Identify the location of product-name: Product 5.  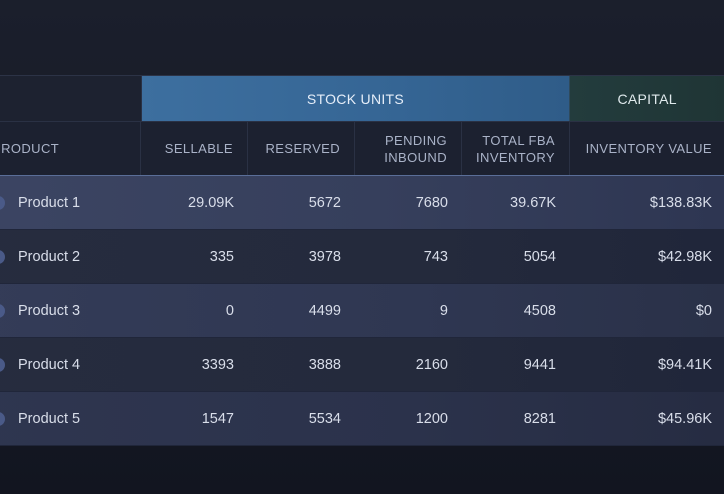
(49, 418).